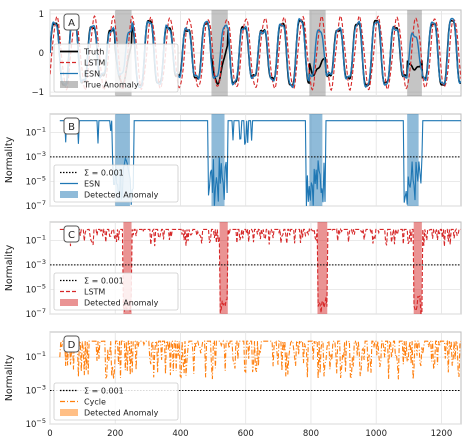 The height and width of the screenshot is (444, 473). I want to click on legend-label: Cycle, so click(95, 402).